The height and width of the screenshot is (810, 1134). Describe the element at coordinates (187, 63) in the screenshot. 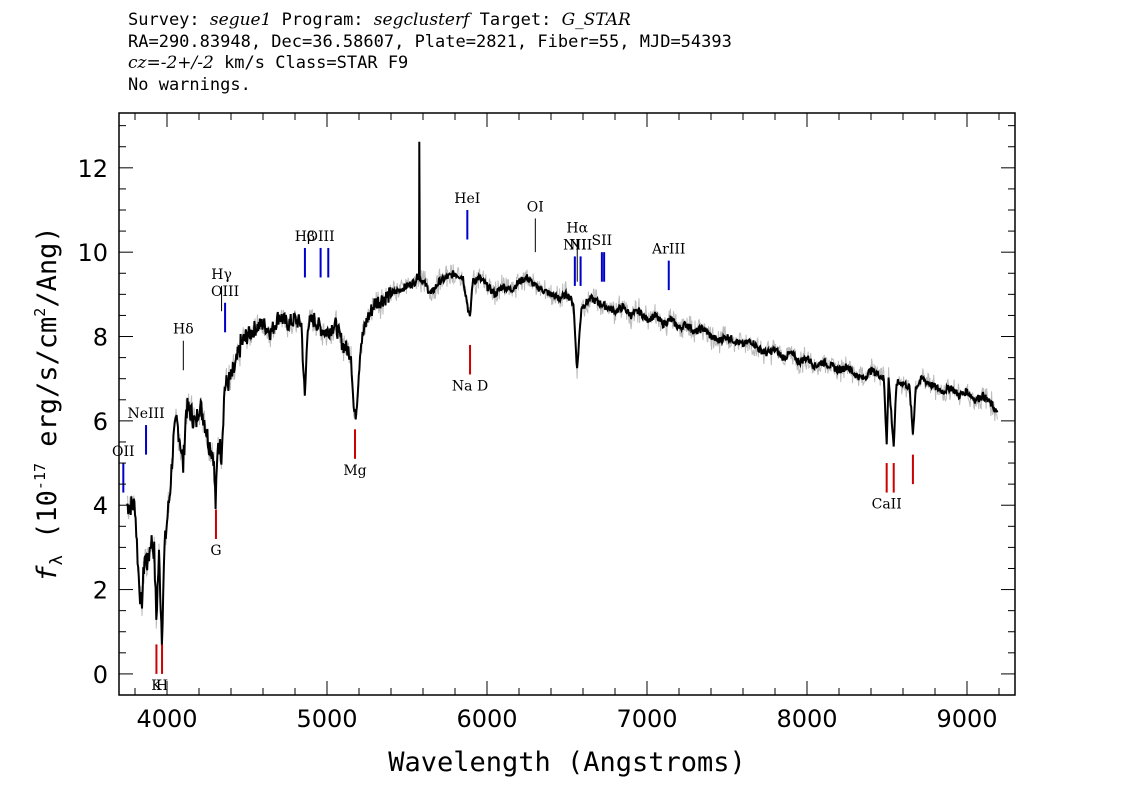

I see `cz-value: -2+/-2` at that location.